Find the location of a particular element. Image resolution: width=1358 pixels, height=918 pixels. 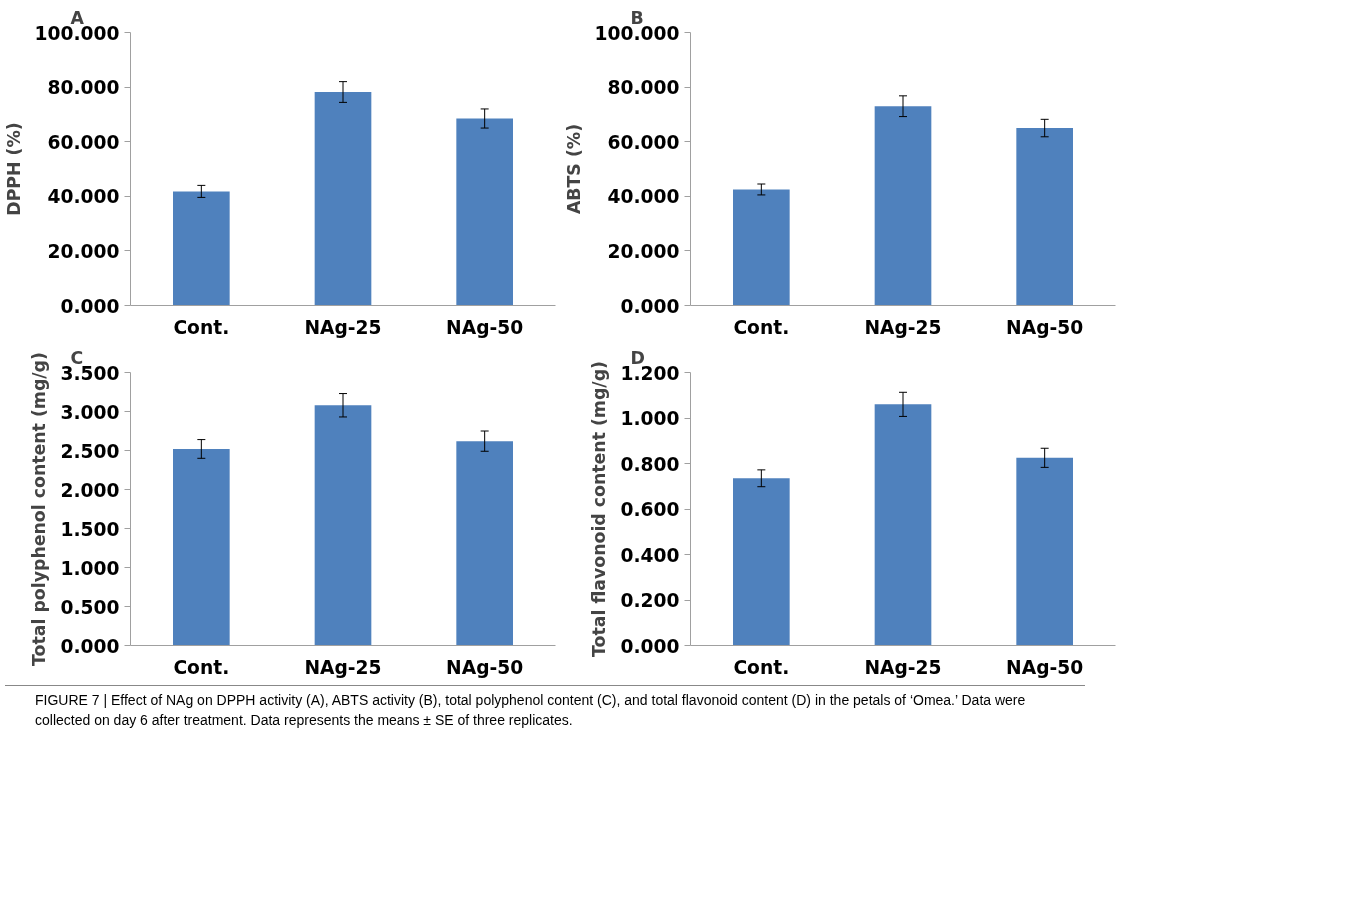

y-tick-label: 2.500 is located at coordinates (90, 451).